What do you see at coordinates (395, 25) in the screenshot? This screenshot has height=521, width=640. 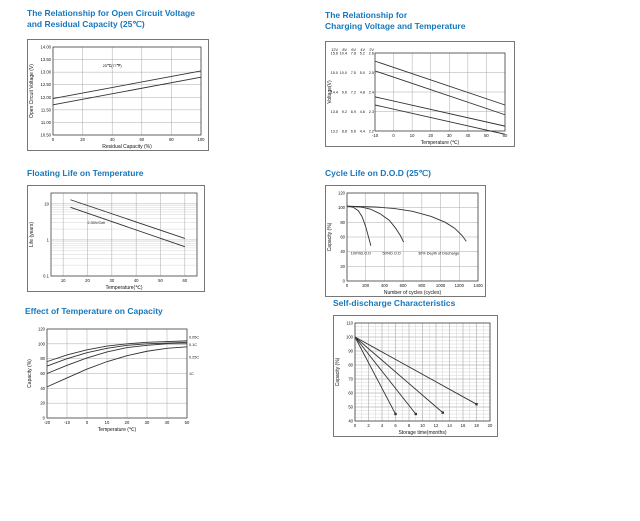 I see `chart-title-line: Charging Voltage and Temperature` at bounding box center [395, 25].